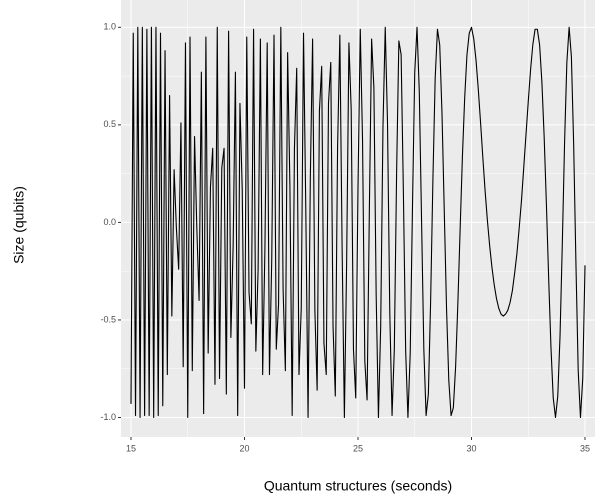 The width and height of the screenshot is (606, 500). Describe the element at coordinates (244, 448) in the screenshot. I see `x-tick-label: 20` at that location.